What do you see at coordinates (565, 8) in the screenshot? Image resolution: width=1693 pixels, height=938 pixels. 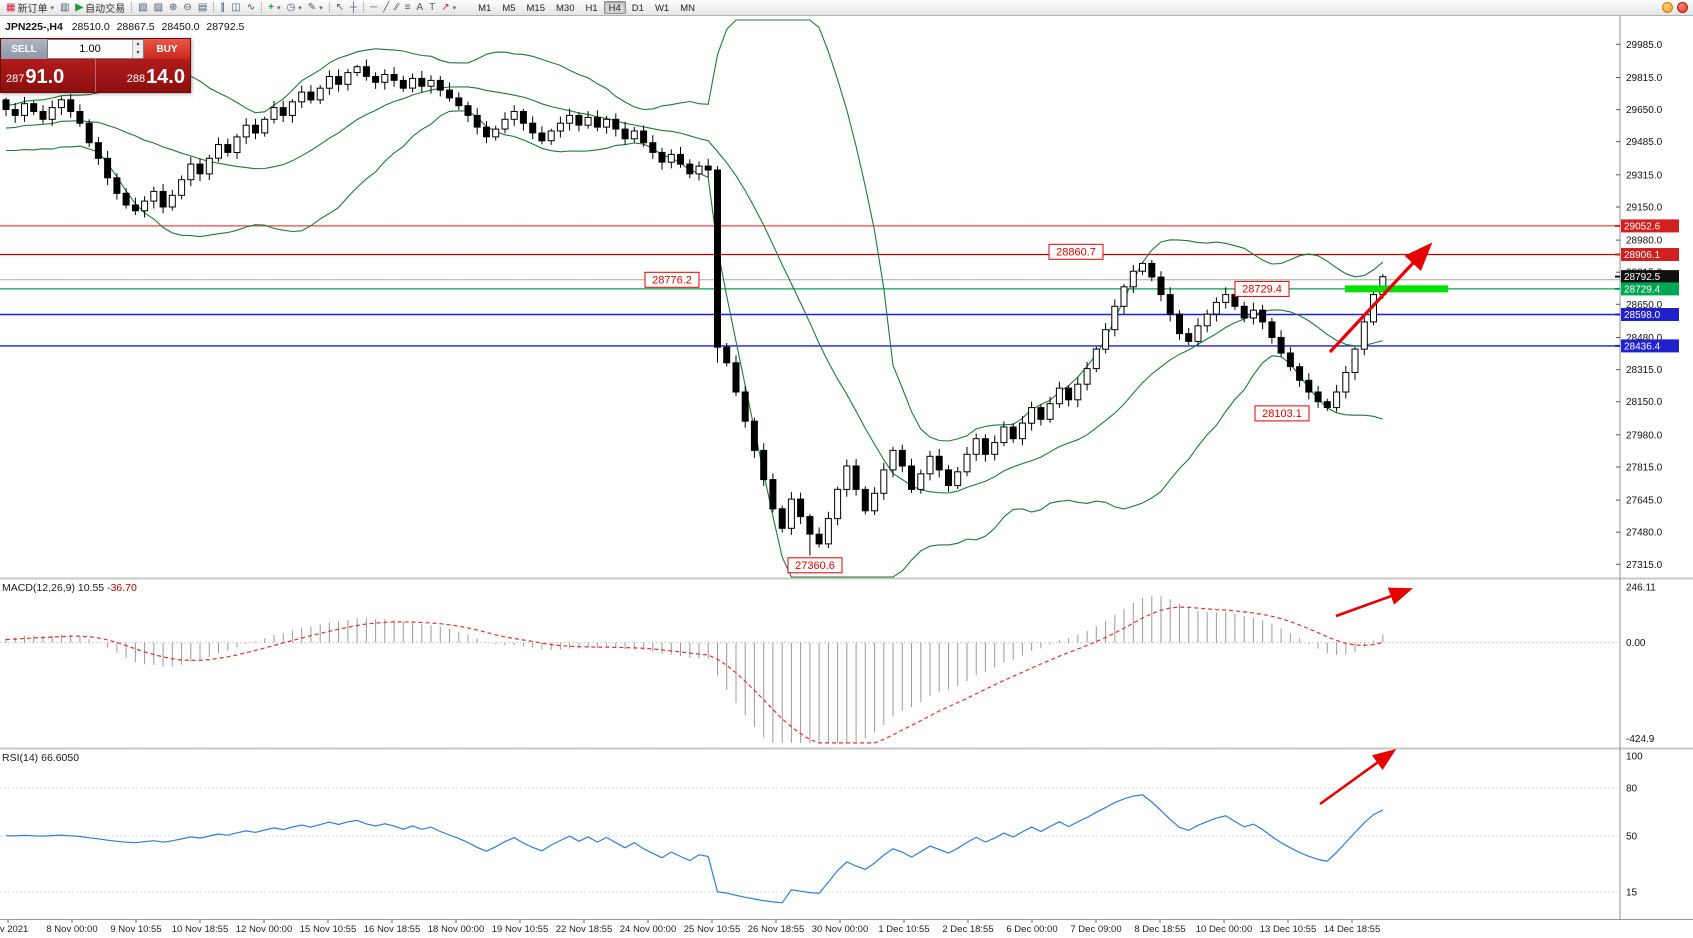 I see `timeframe-m30-button: M30` at bounding box center [565, 8].